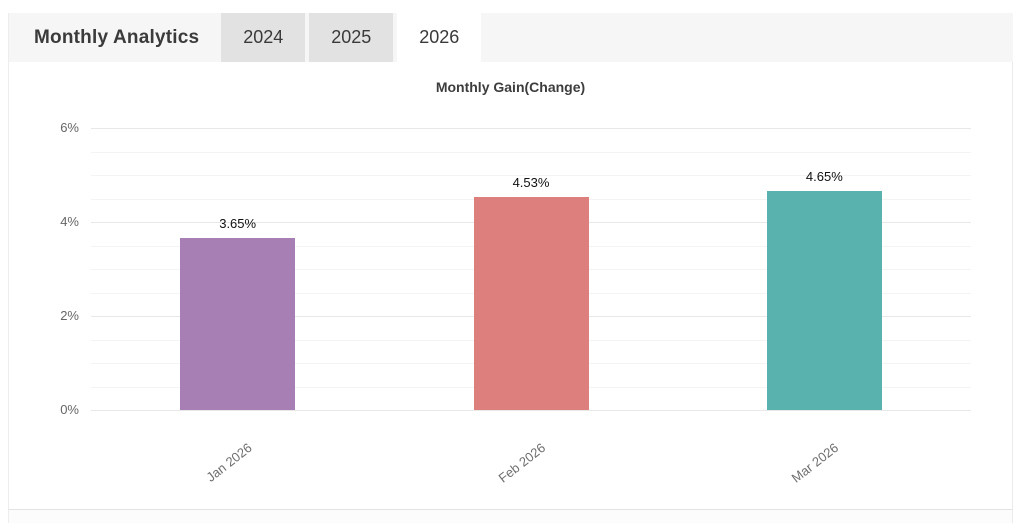  I want to click on y-axis-tick-6pct: 6%, so click(69, 127).